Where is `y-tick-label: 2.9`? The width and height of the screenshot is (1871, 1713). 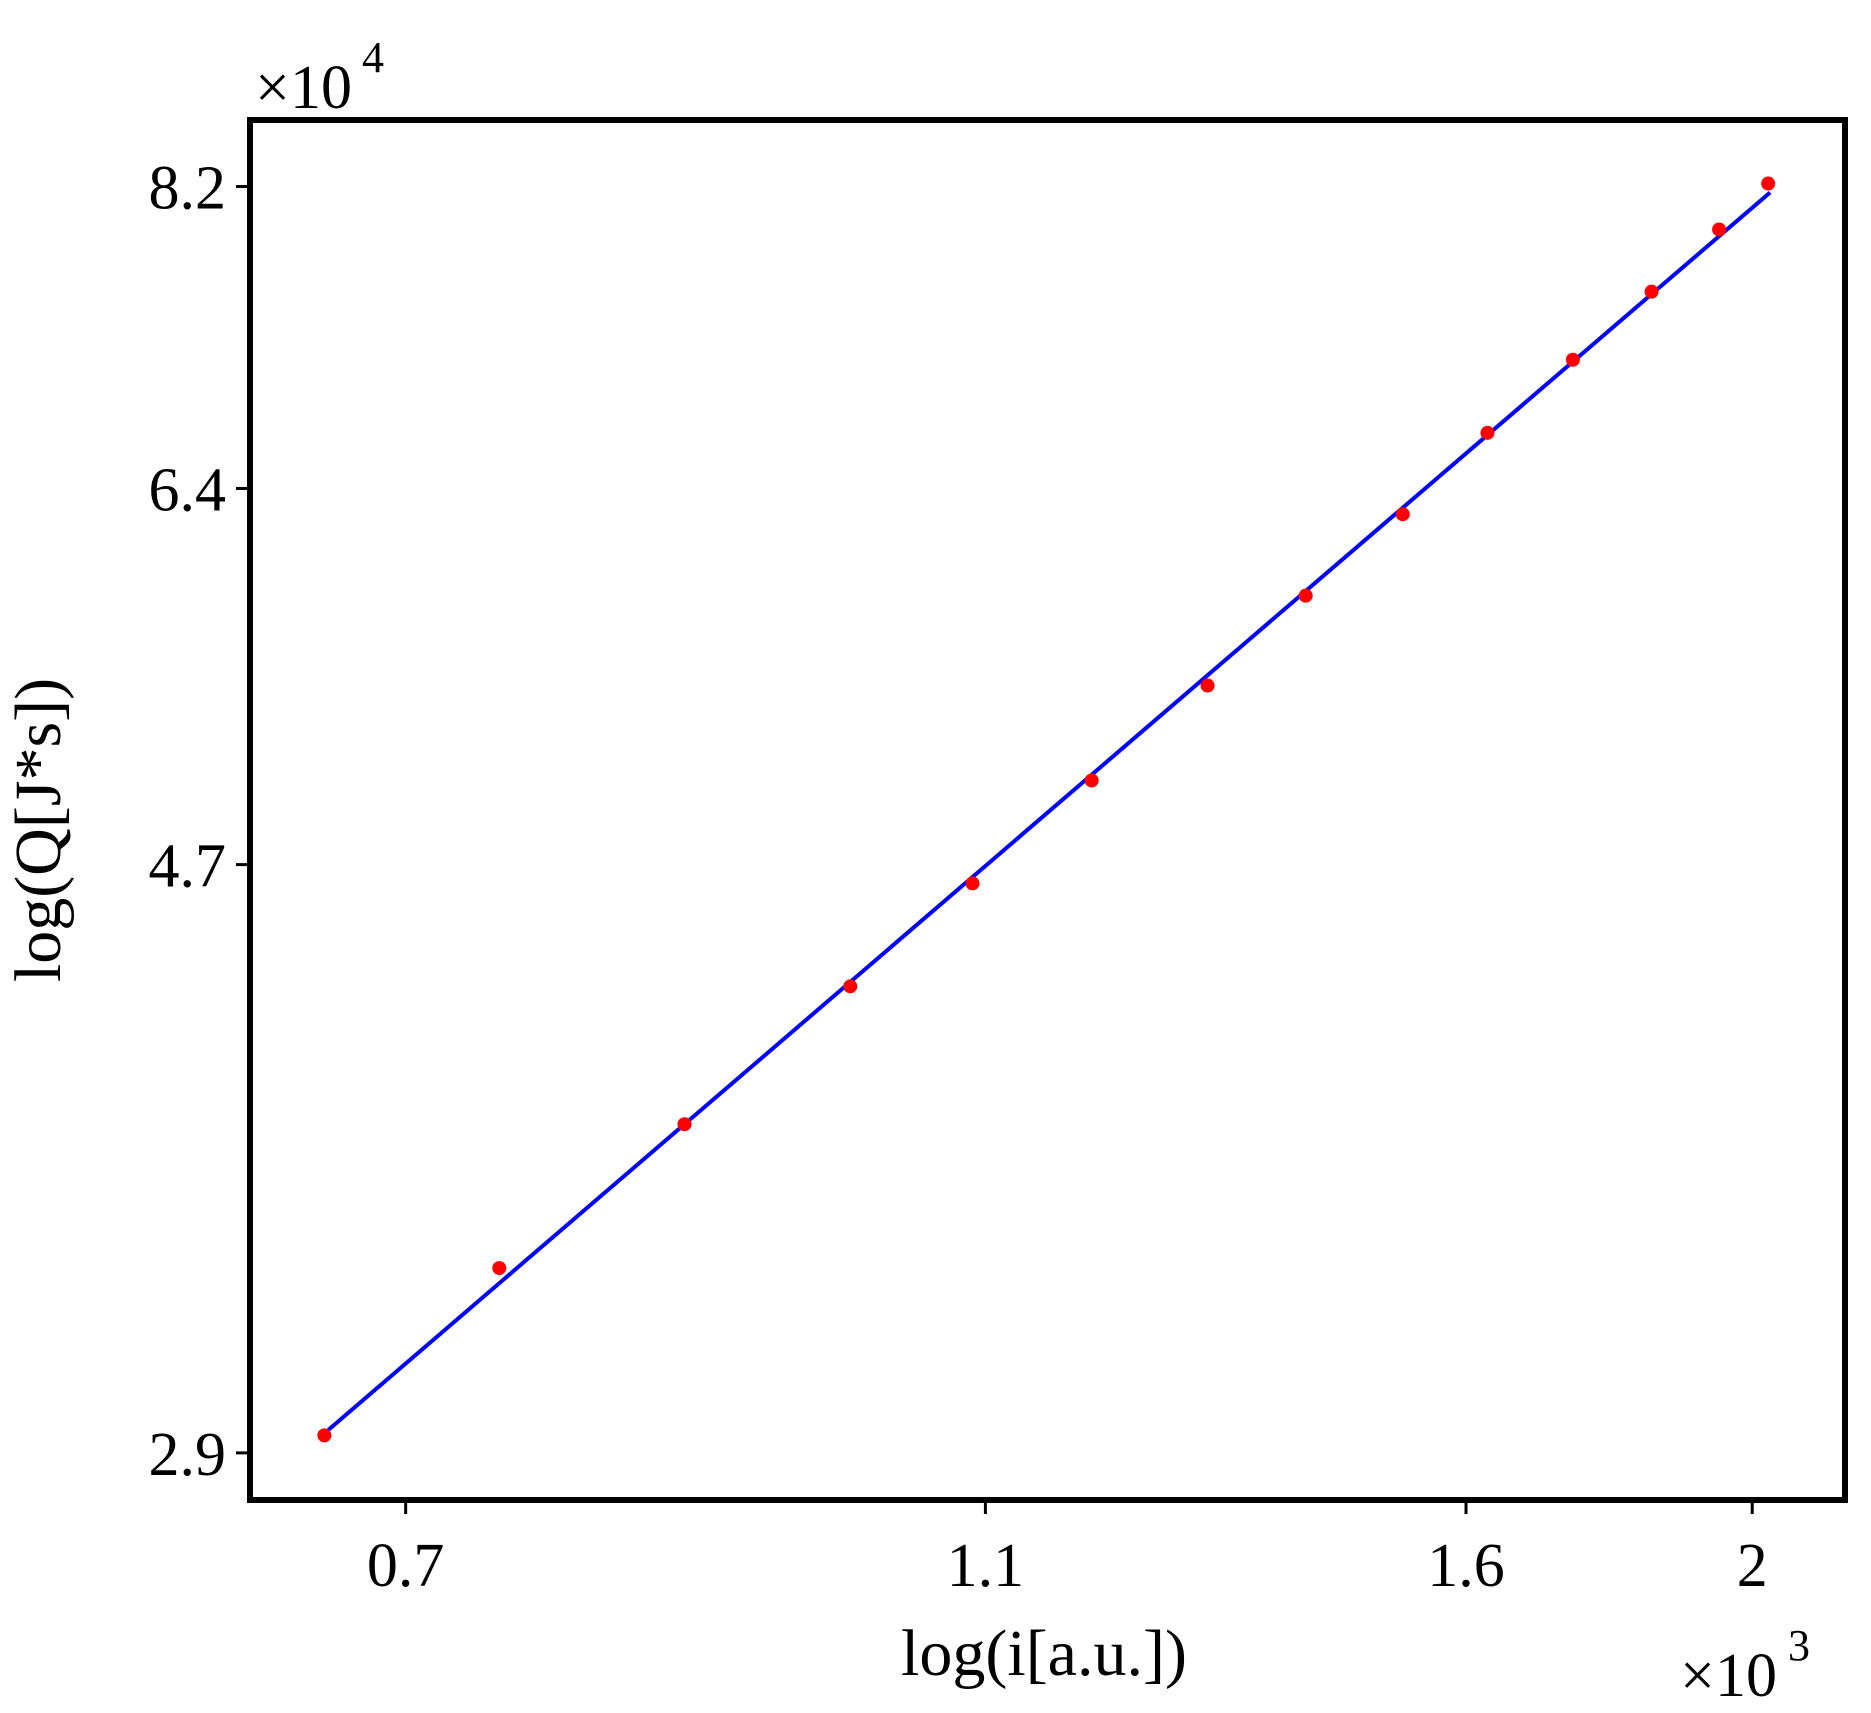 y-tick-label: 2.9 is located at coordinates (188, 1455).